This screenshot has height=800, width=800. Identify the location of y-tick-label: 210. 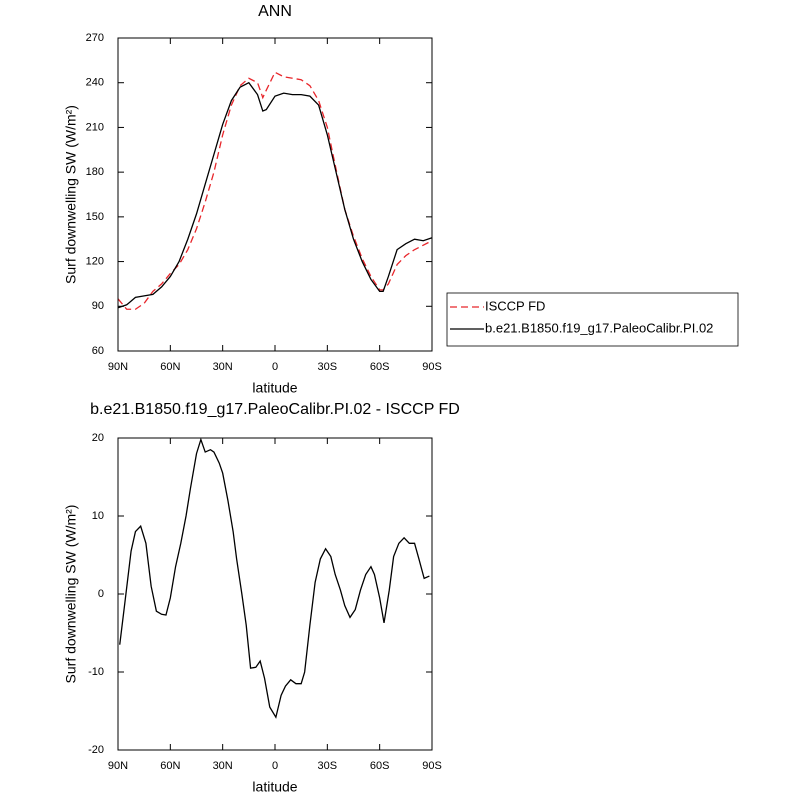
(95, 127).